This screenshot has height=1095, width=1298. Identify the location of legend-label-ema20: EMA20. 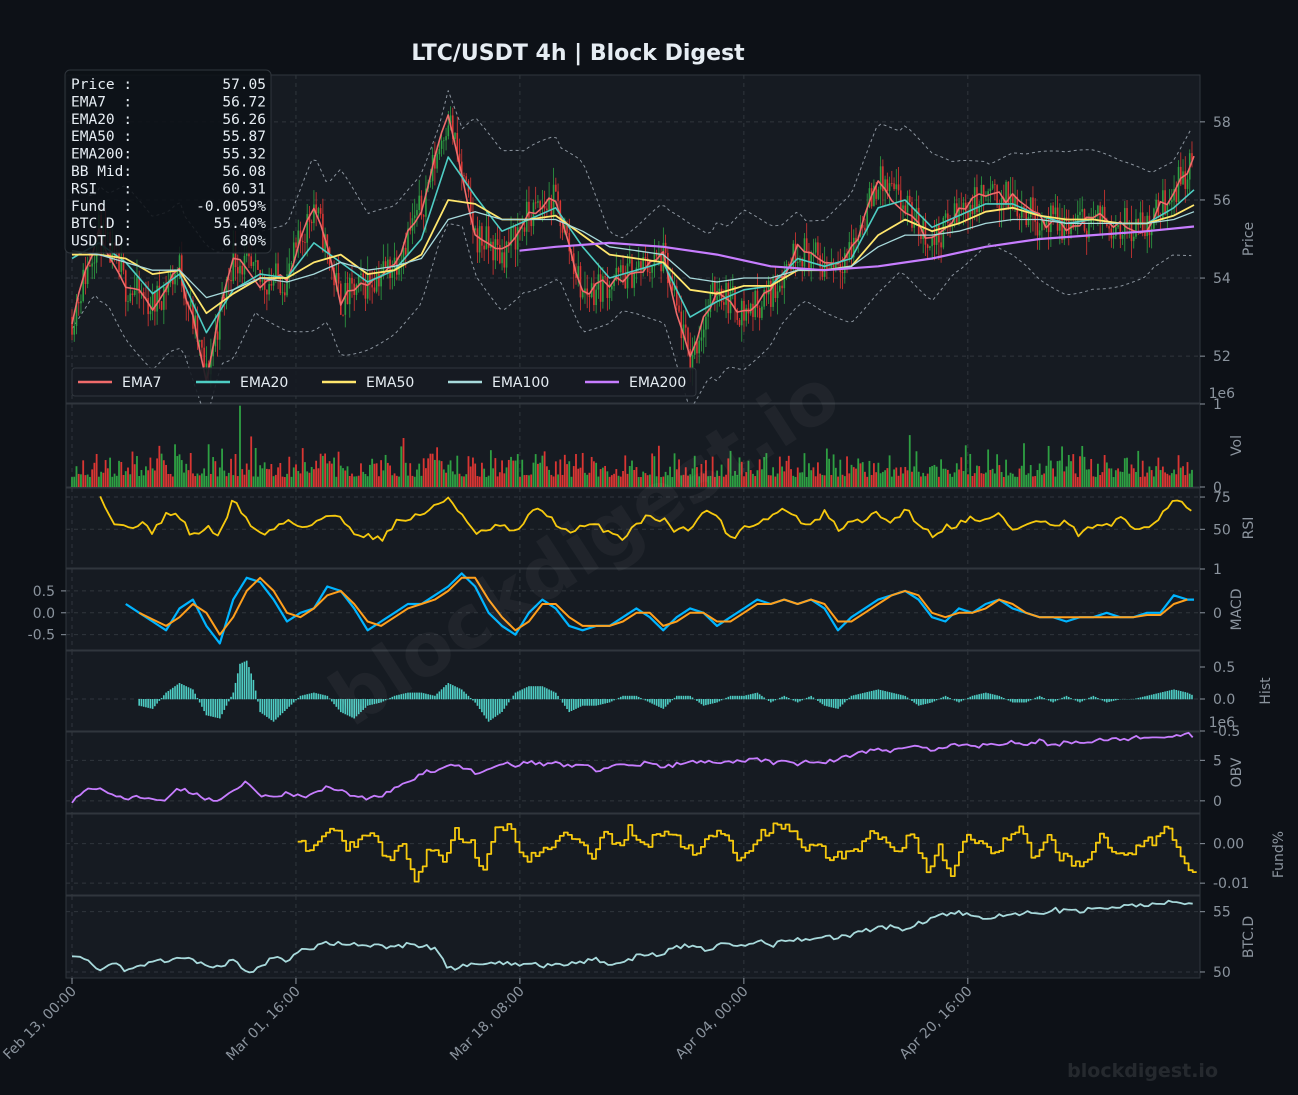
(264, 383).